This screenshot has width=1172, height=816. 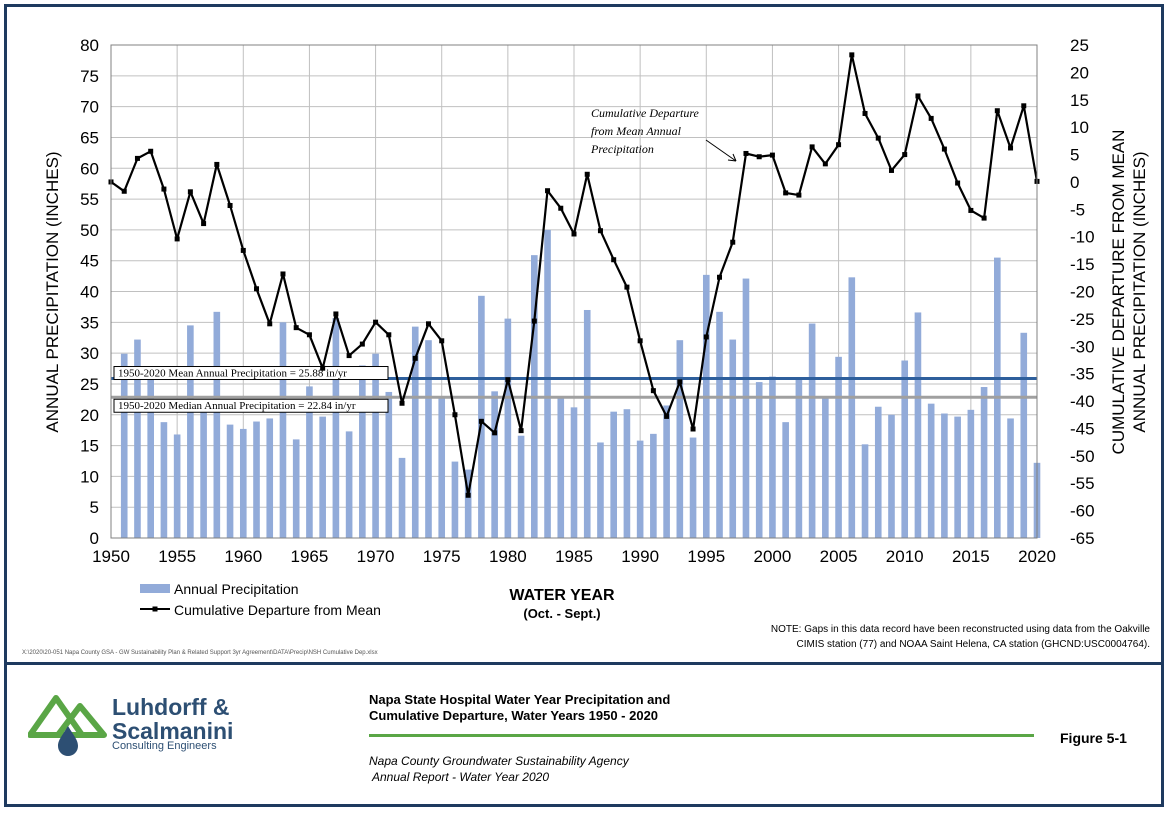 I want to click on y-left-axis-label: ANNUAL PRECIPITATION (INCHES), so click(x=52, y=291).